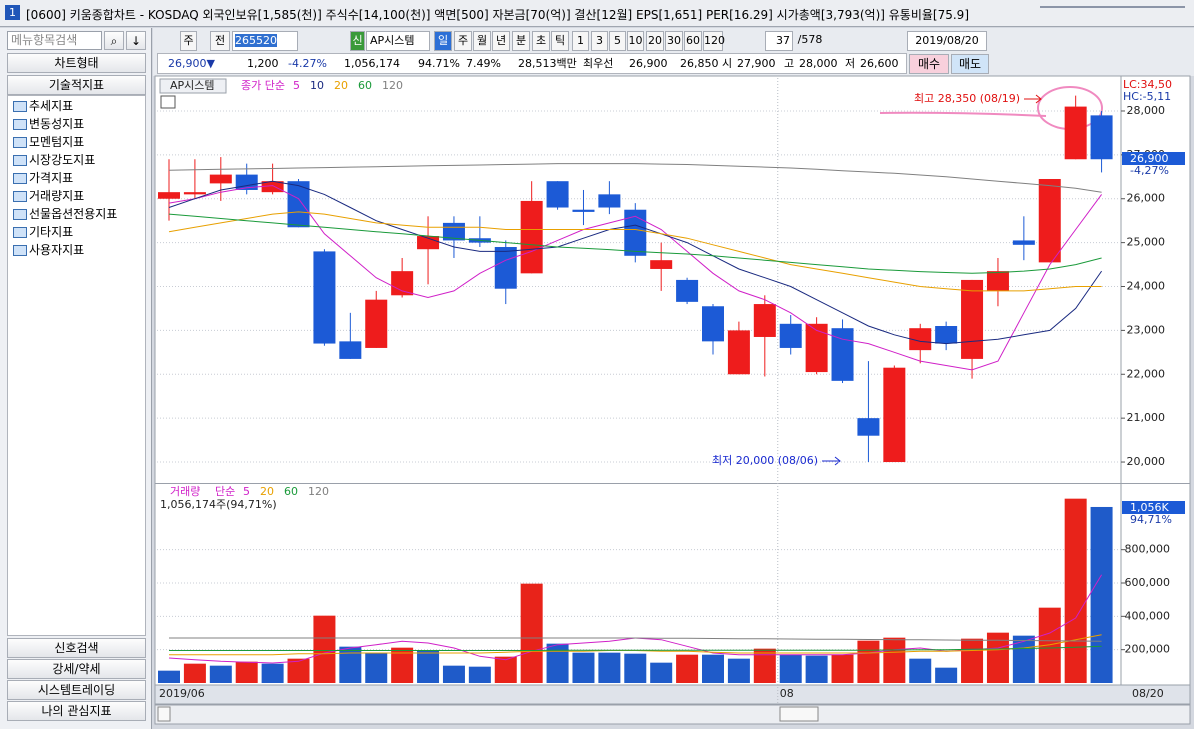 This screenshot has width=1194, height=729. What do you see at coordinates (164, 714) in the screenshot?
I see `scroll-left` at bounding box center [164, 714].